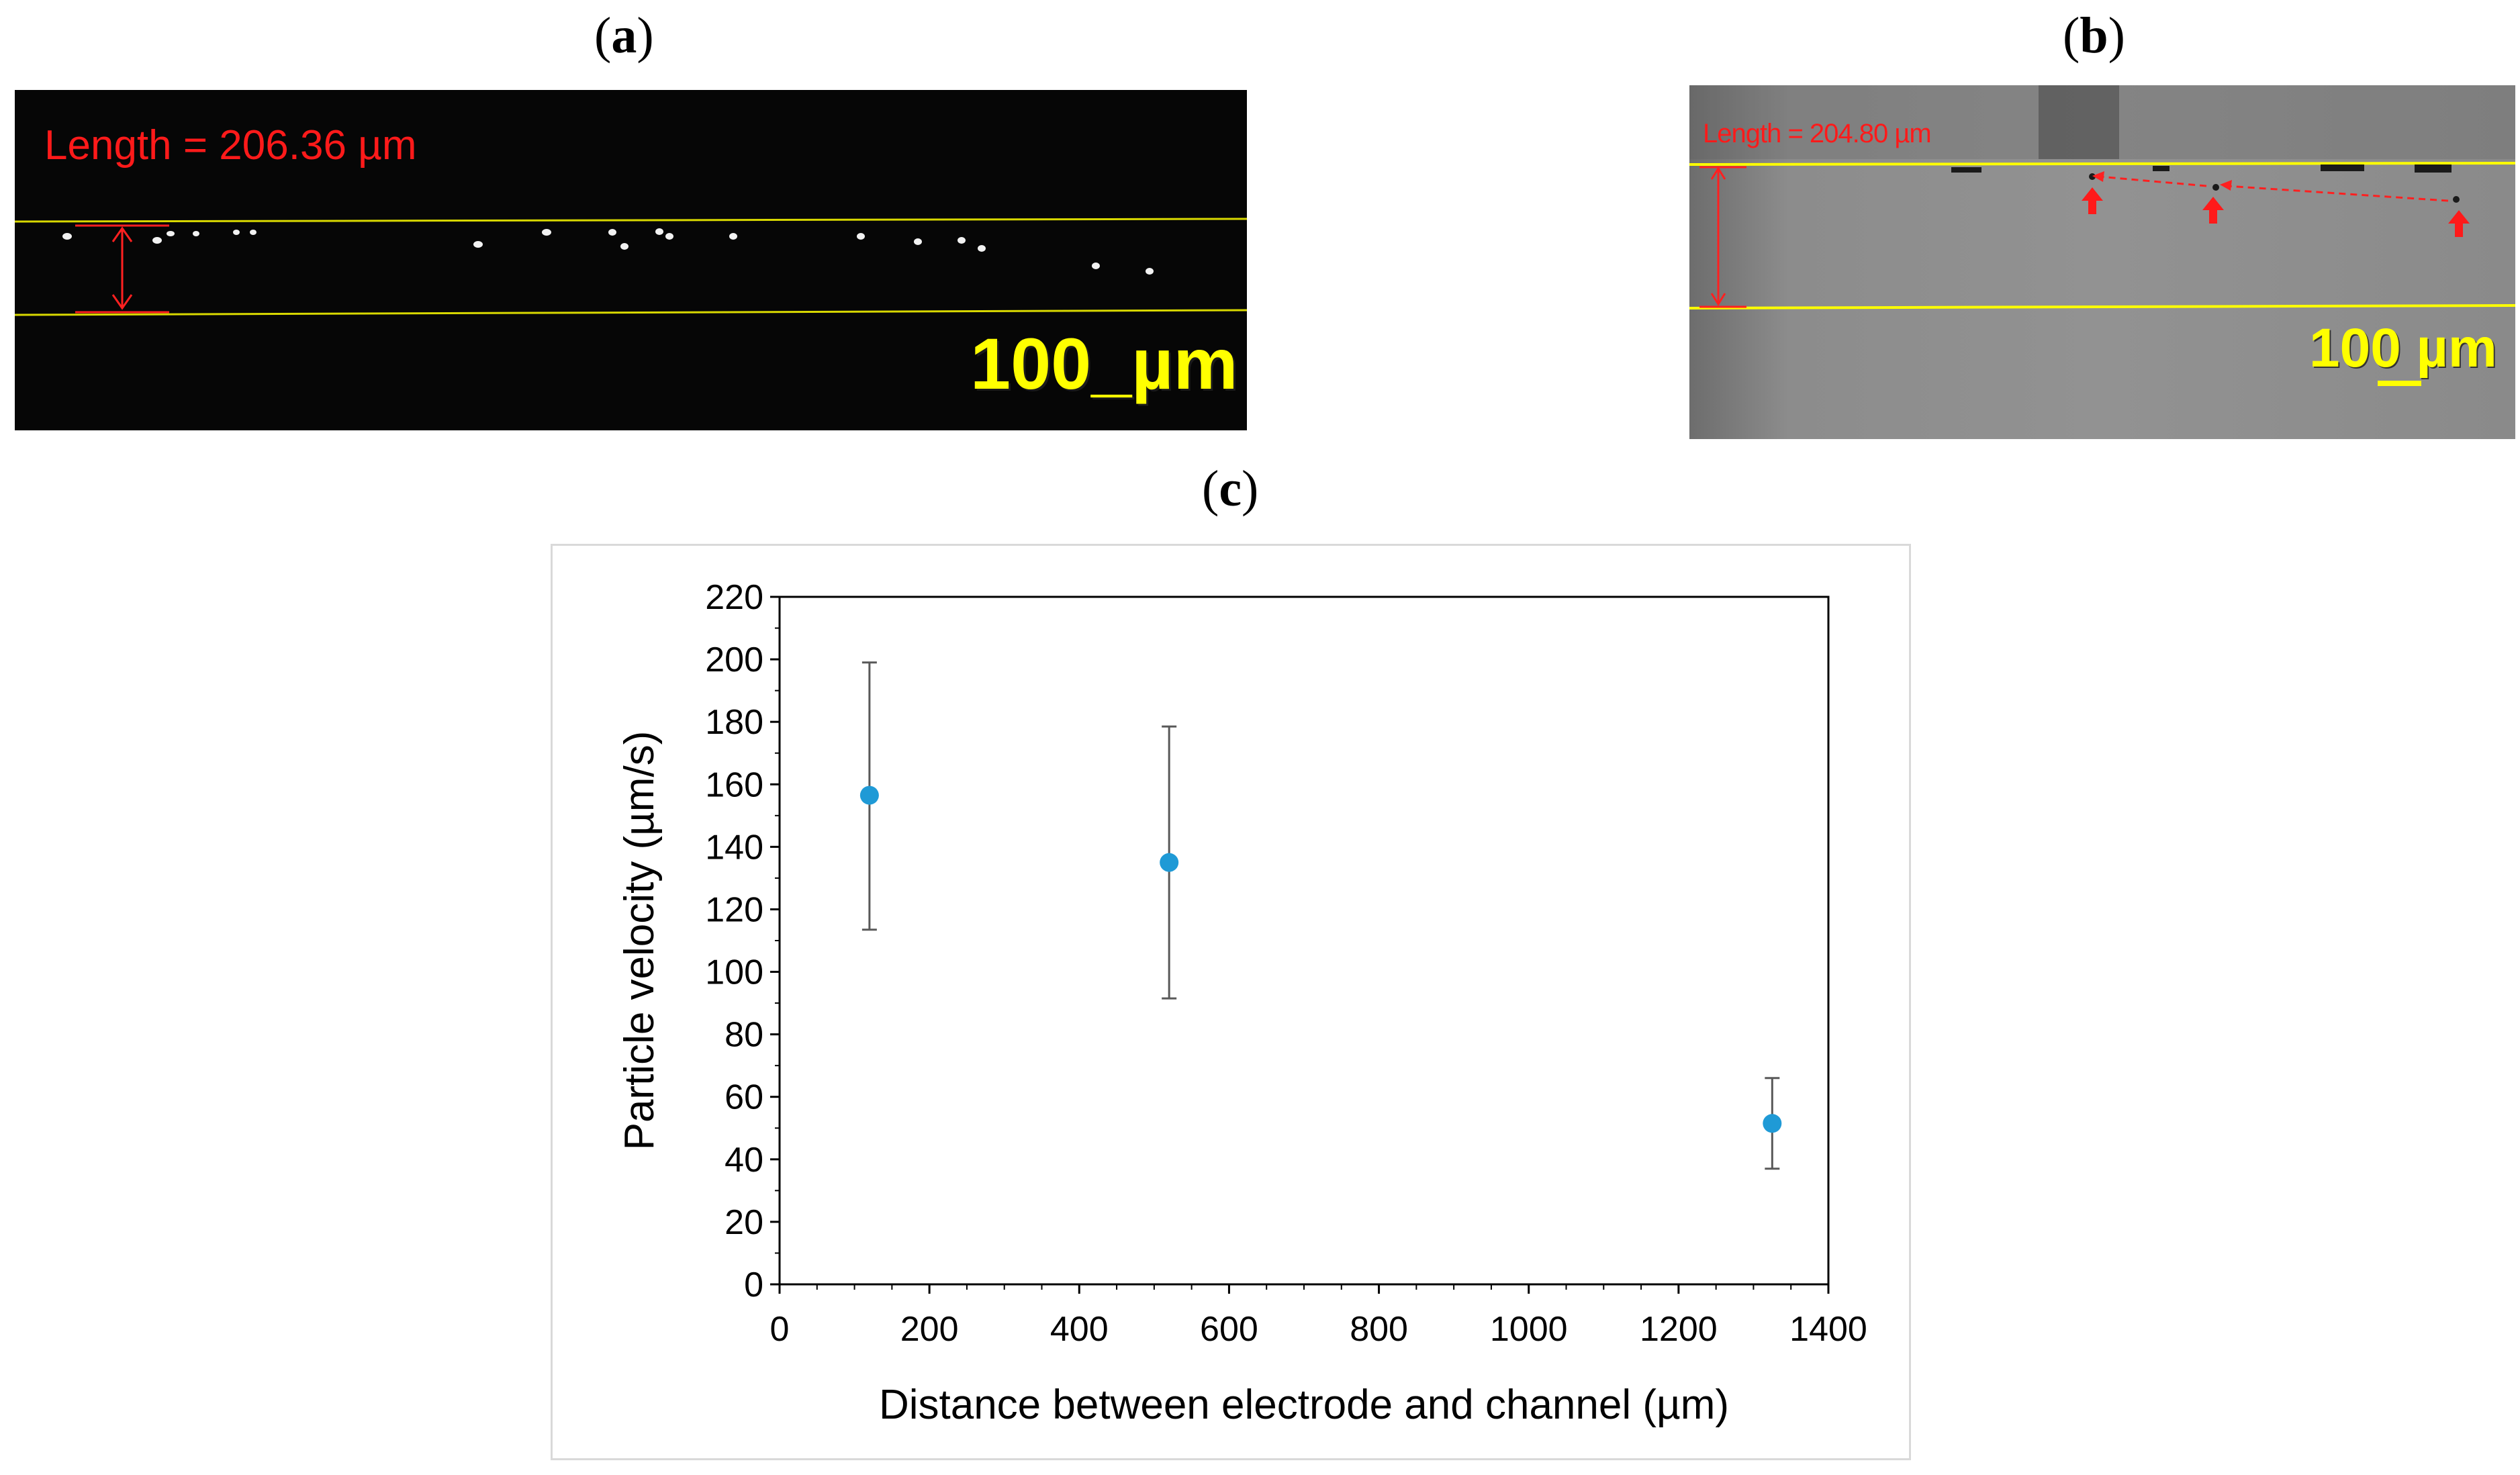 The height and width of the screenshot is (1475, 2520). I want to click on y-tick-label: 80, so click(744, 1035).